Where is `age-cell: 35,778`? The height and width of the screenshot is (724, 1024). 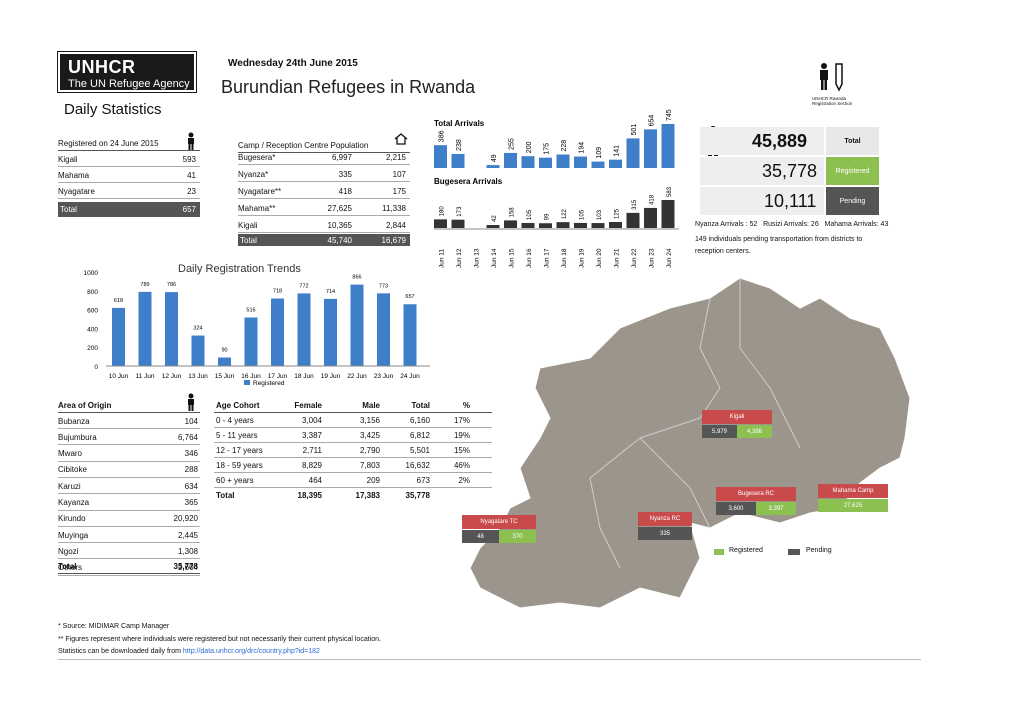
age-cell: 35,778 is located at coordinates (417, 495).